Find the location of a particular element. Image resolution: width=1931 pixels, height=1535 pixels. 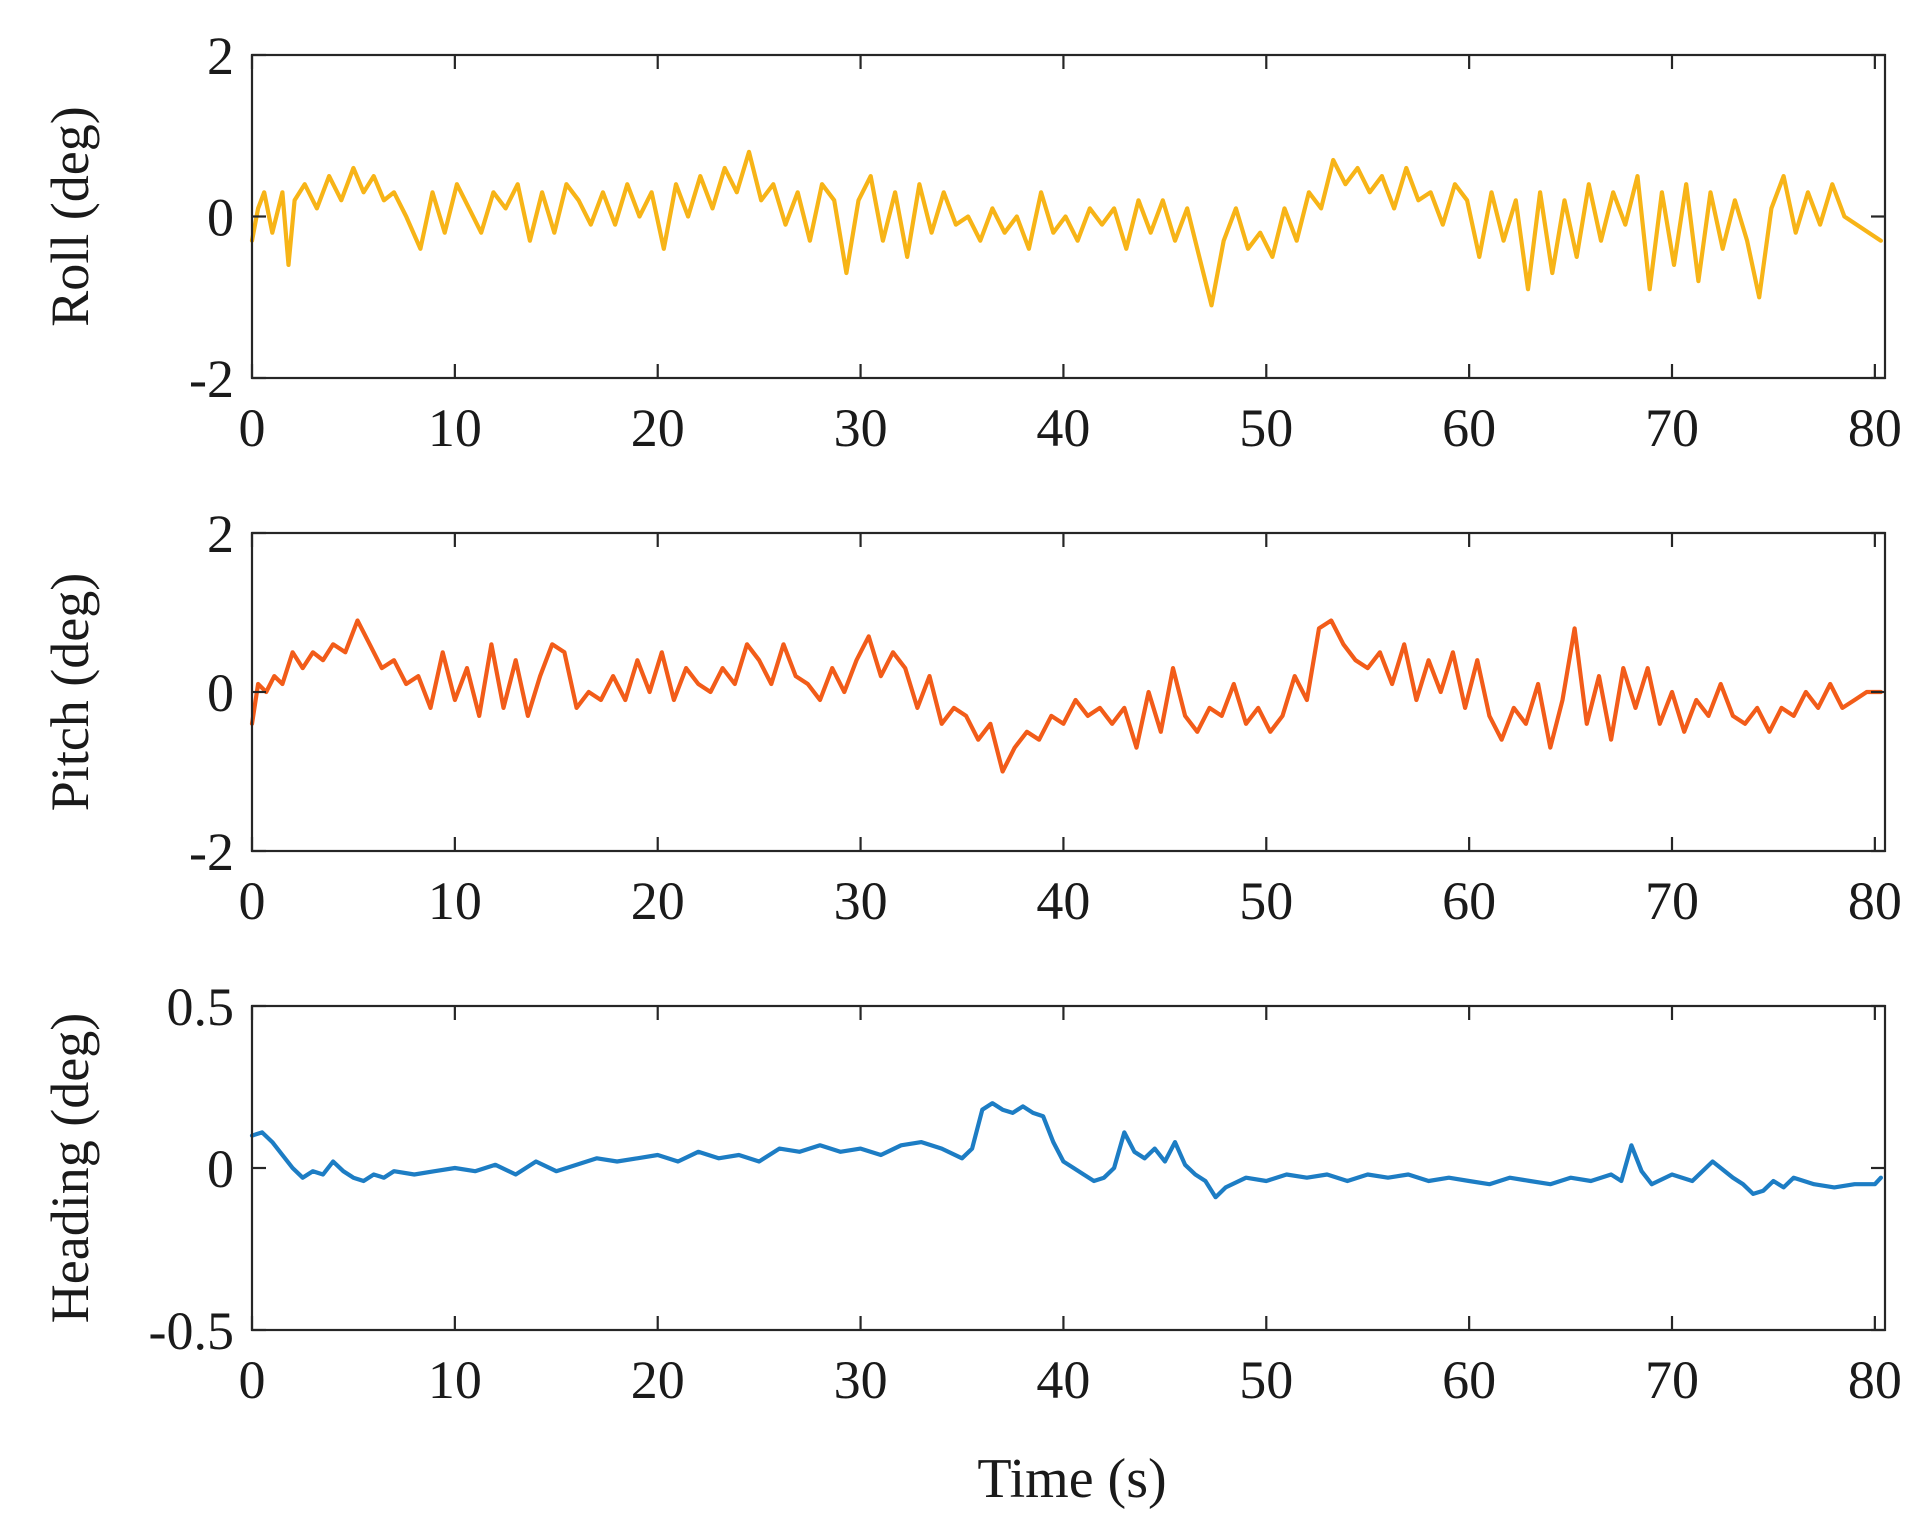

pitch-y-tick-label: 0 is located at coordinates (220, 693).